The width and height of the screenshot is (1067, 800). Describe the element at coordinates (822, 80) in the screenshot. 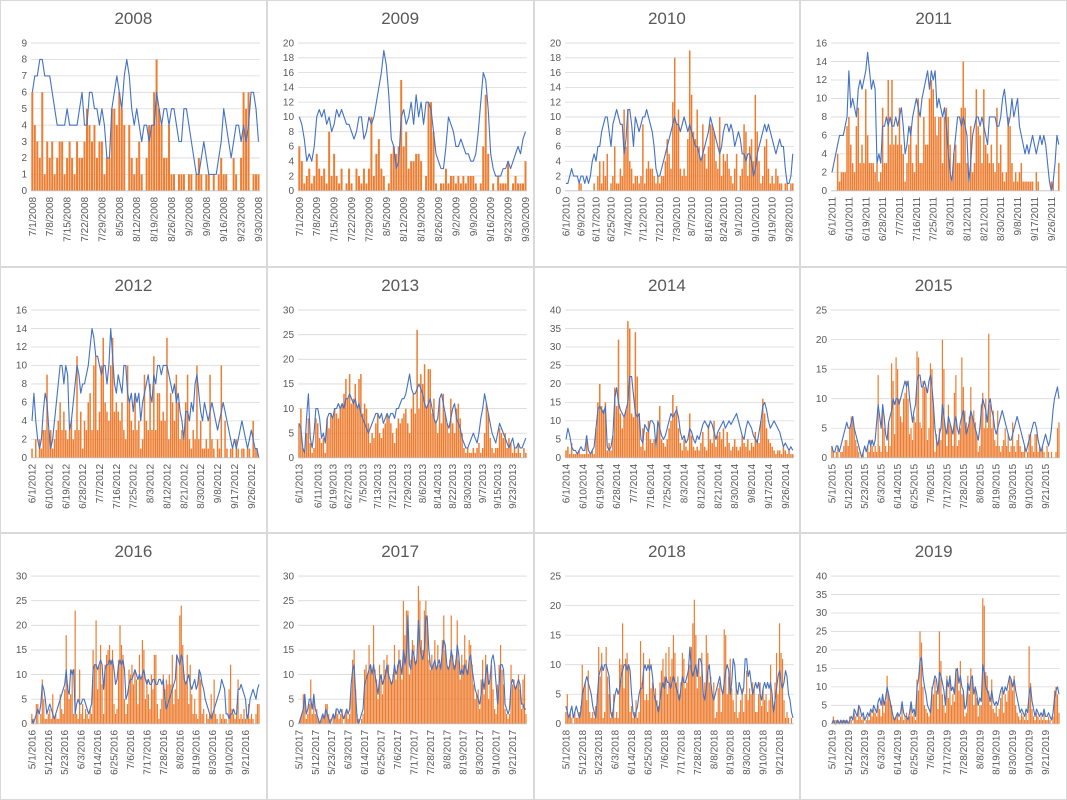

I see `y-tick-label: 12` at that location.